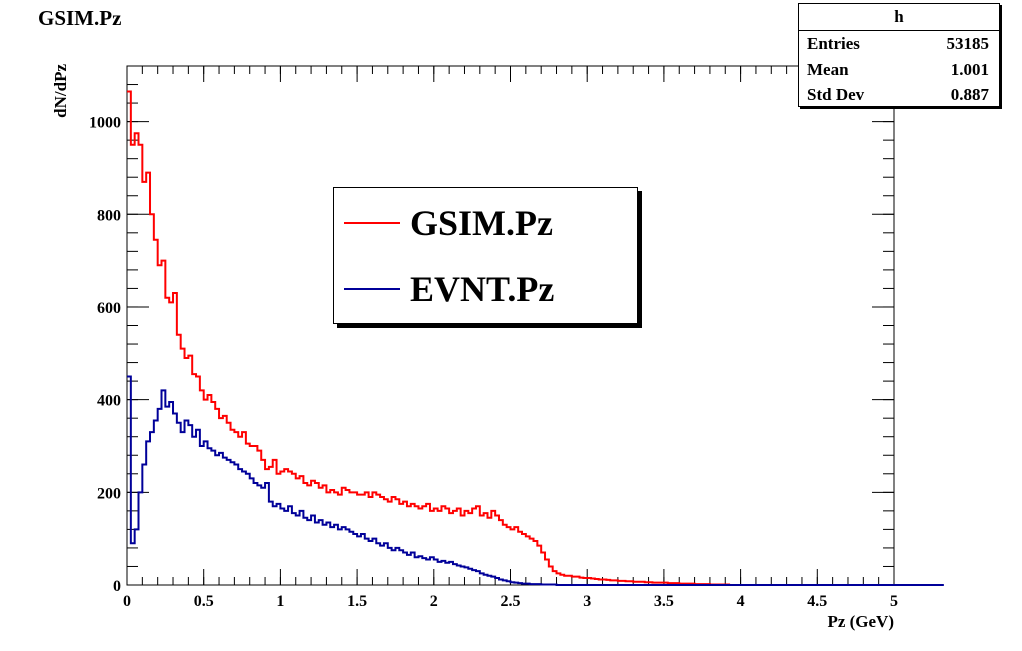 The width and height of the screenshot is (1022, 651). I want to click on y-tick-label: 600, so click(109, 308).